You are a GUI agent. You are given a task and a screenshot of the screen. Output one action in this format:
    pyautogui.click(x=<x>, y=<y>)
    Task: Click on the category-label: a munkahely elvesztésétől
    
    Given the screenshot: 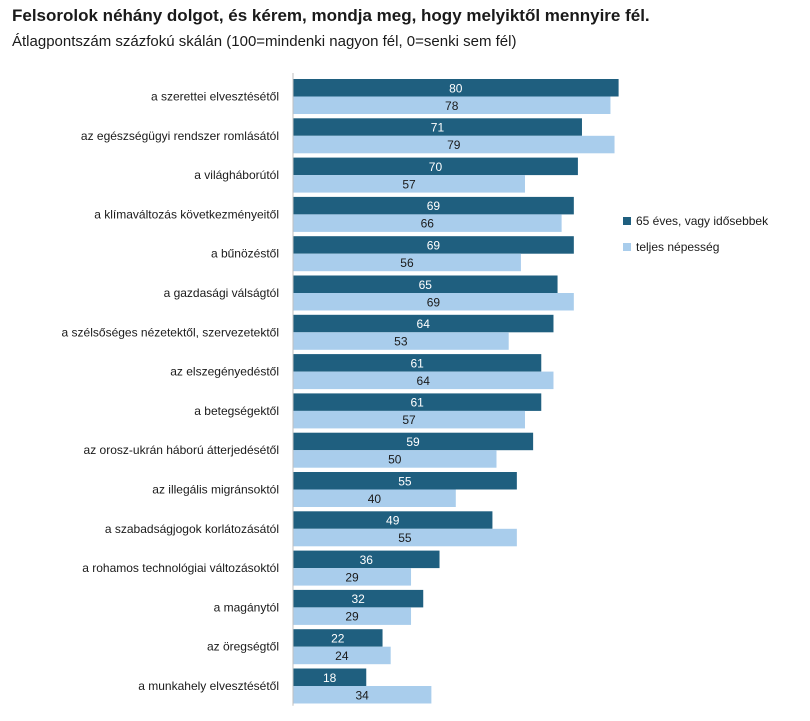 What is the action you would take?
    pyautogui.click(x=208, y=686)
    